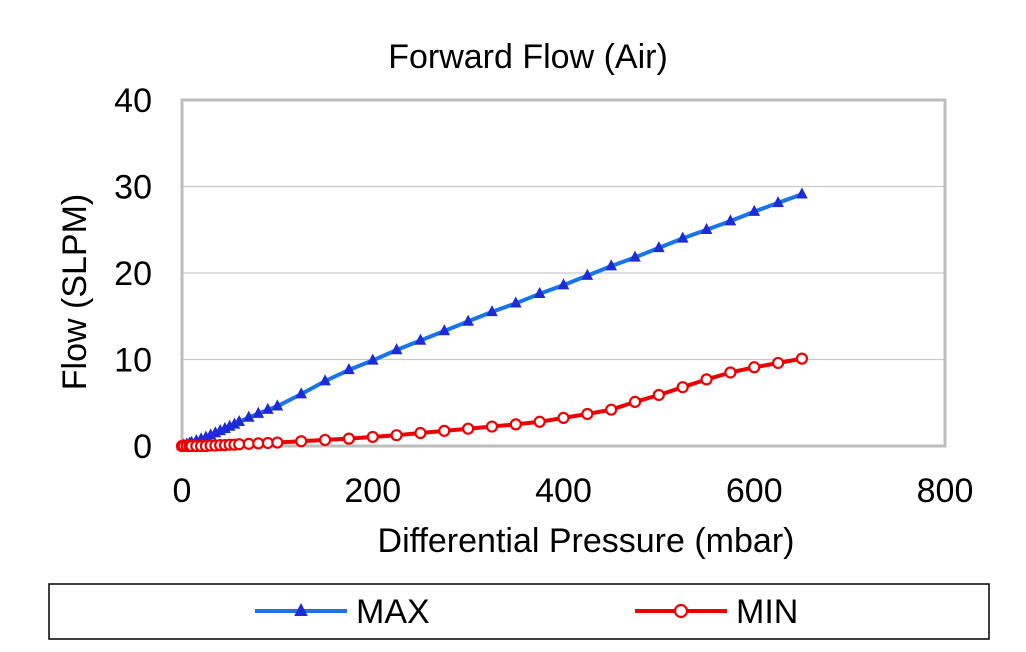  What do you see at coordinates (133, 101) in the screenshot?
I see `y-tick-label: 40` at bounding box center [133, 101].